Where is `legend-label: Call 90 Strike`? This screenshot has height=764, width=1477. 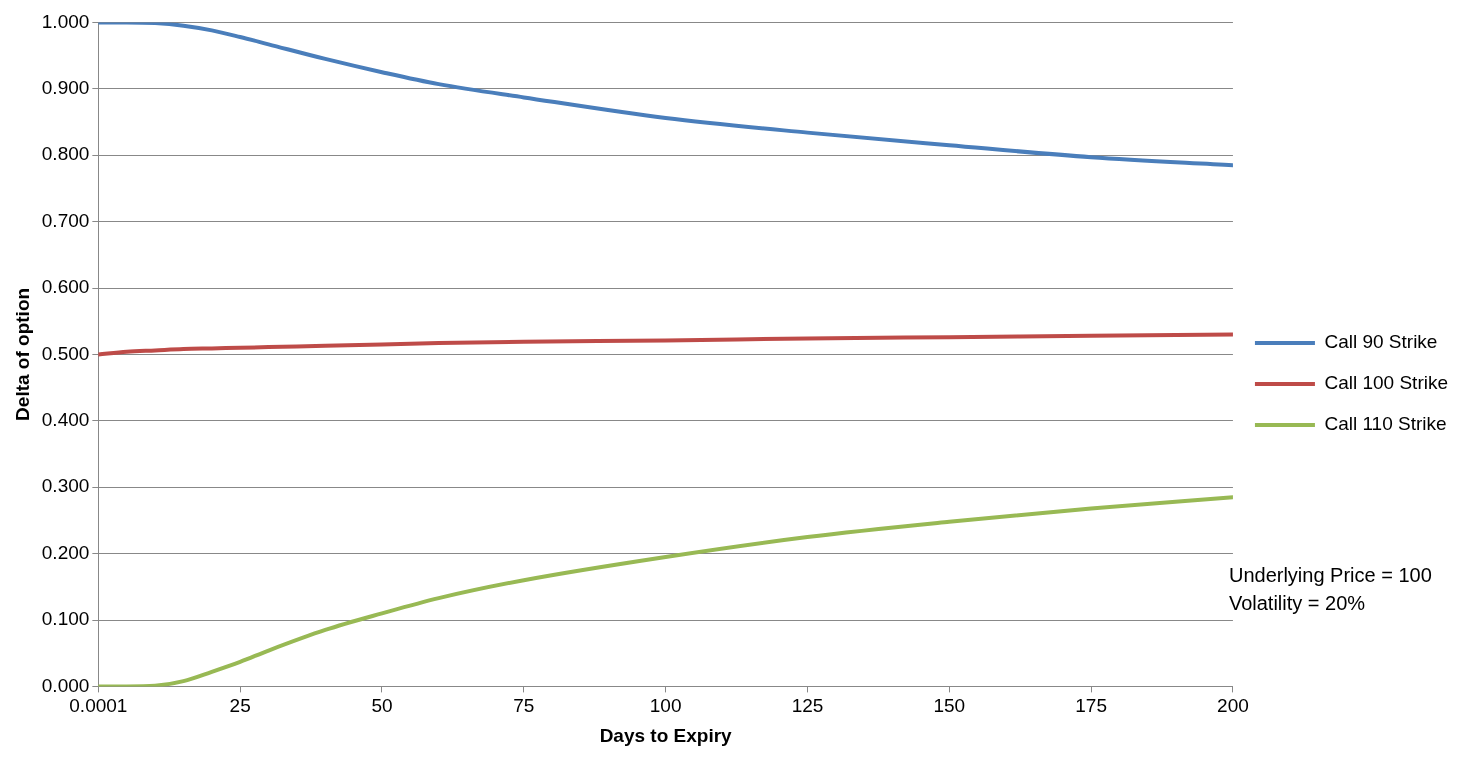 legend-label: Call 90 Strike is located at coordinates (1381, 342).